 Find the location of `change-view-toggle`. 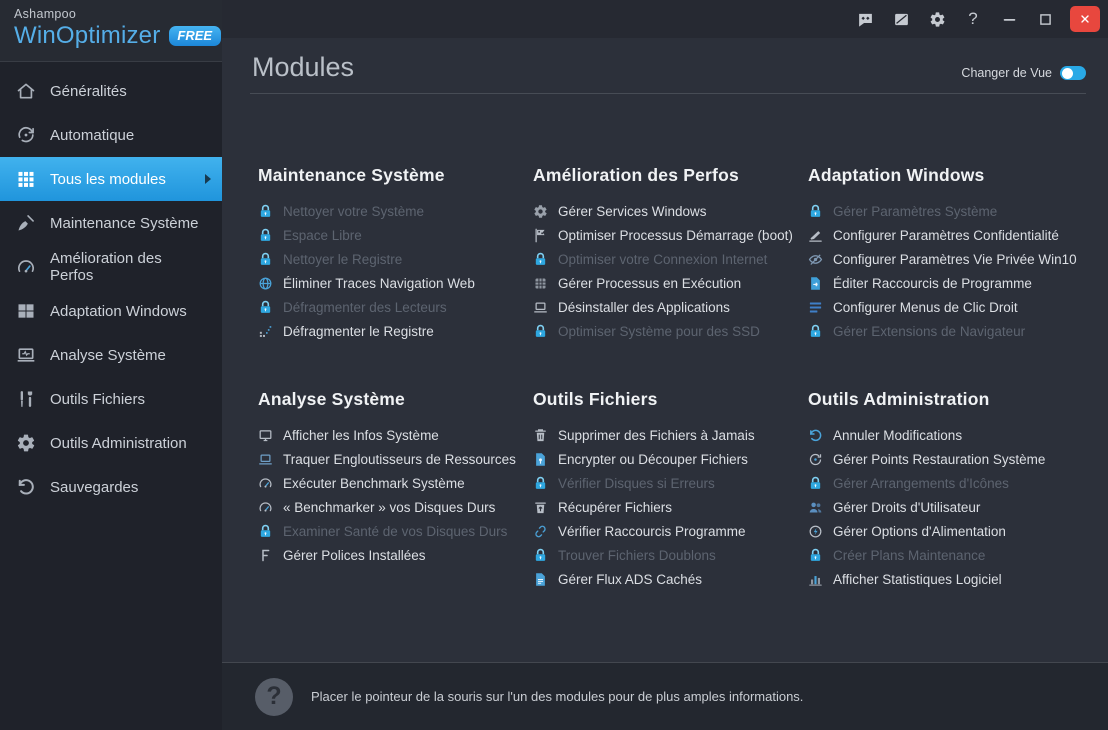

change-view-toggle is located at coordinates (1073, 73).